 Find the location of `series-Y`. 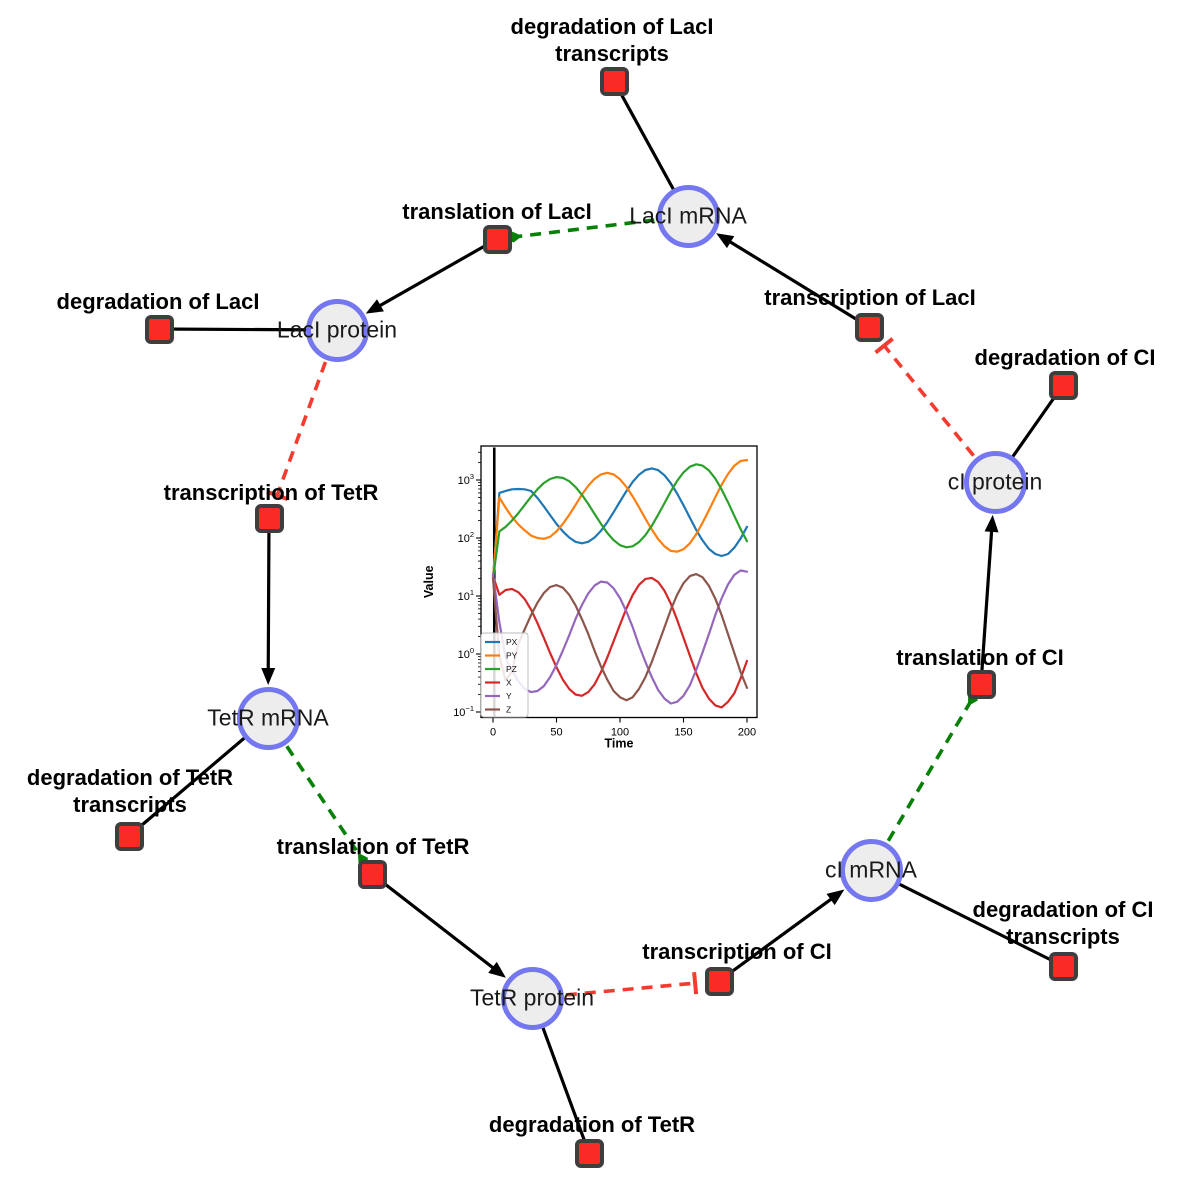

series-Y is located at coordinates (620, 637).